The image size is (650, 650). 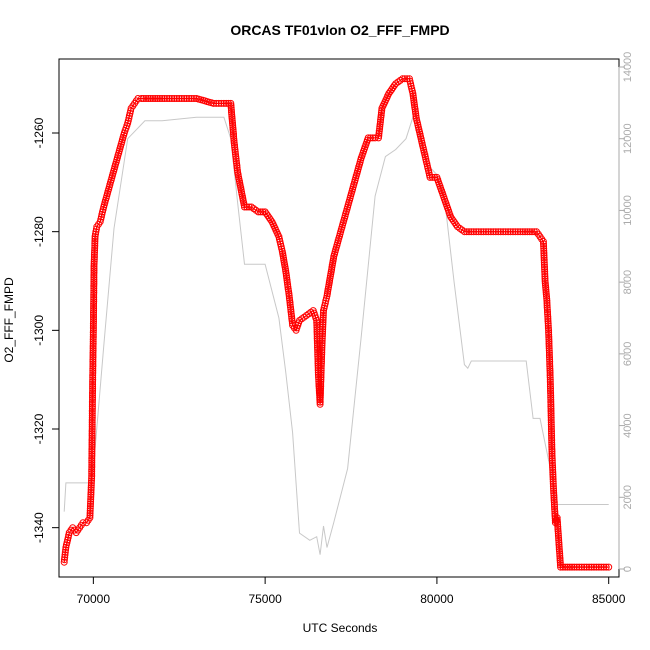 What do you see at coordinates (9, 320) in the screenshot?
I see `y-axis-label: O2_FFF_FMPD` at bounding box center [9, 320].